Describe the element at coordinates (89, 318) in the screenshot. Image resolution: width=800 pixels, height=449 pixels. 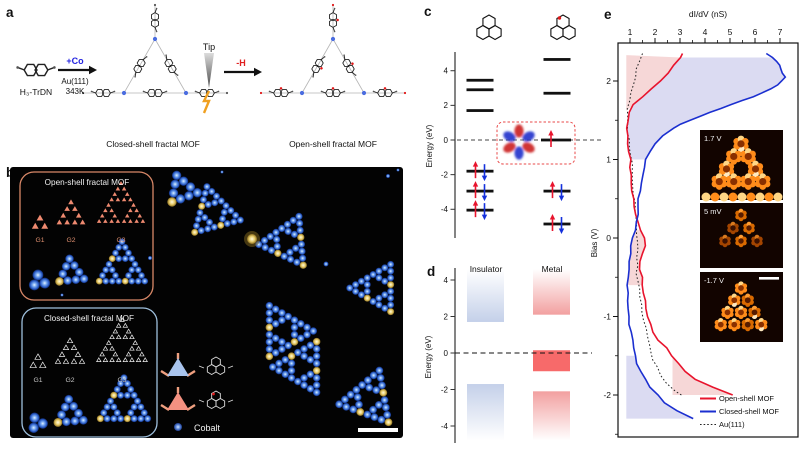
I see `closed-shell-box-title: Closed-shell fractal MOF` at that location.